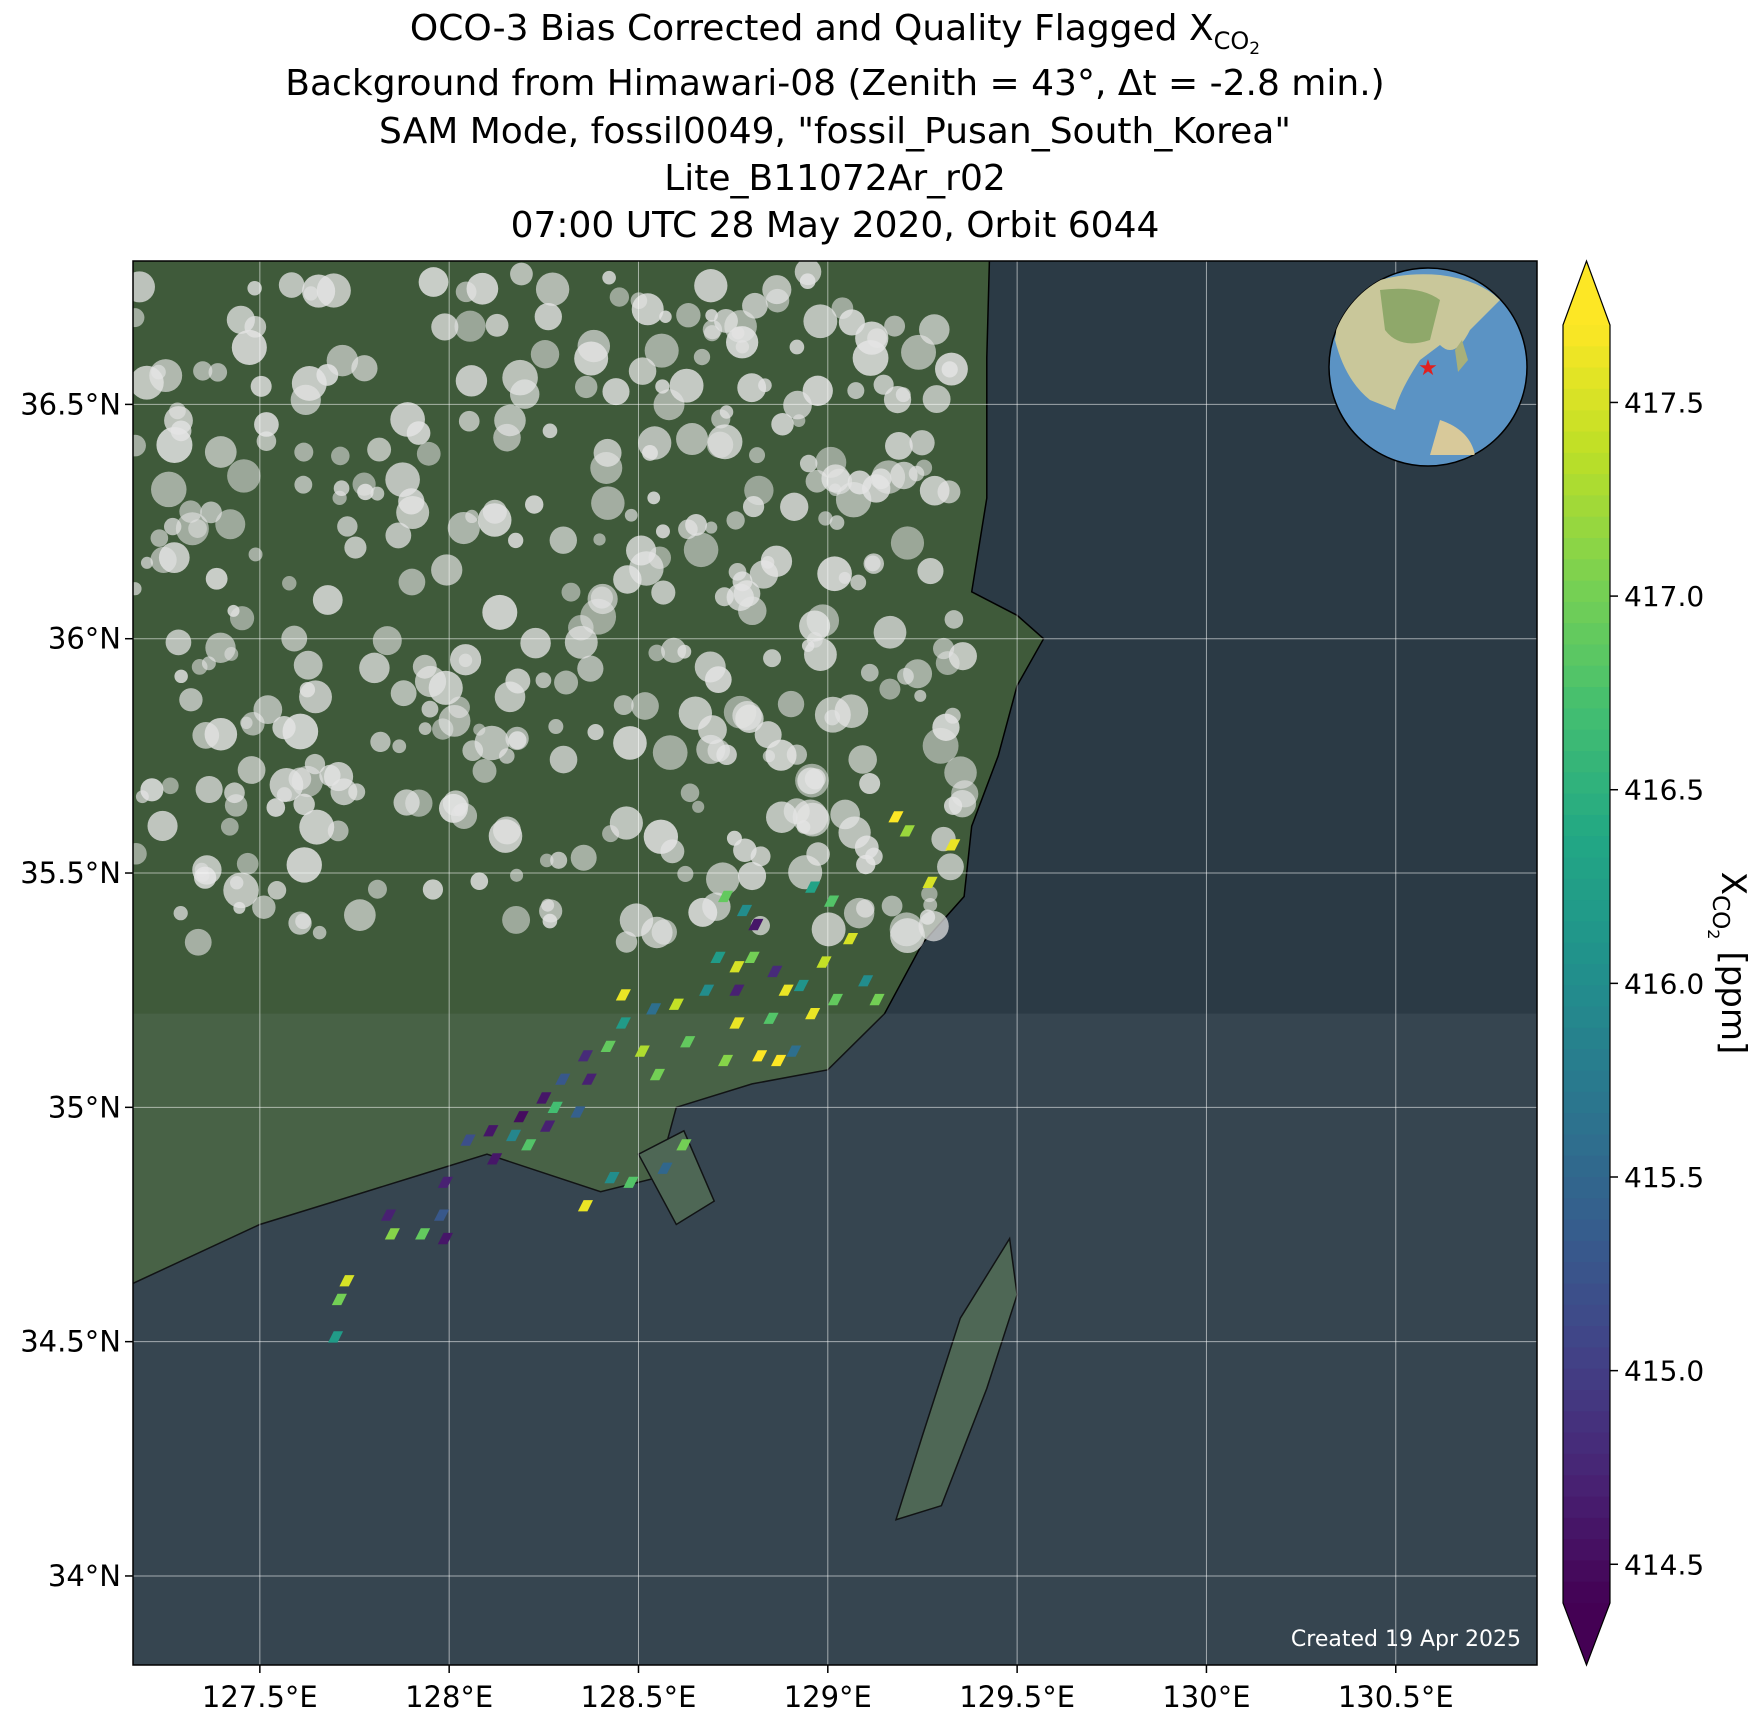  I want to click on y-tick-label: 36°N, so click(84, 639).